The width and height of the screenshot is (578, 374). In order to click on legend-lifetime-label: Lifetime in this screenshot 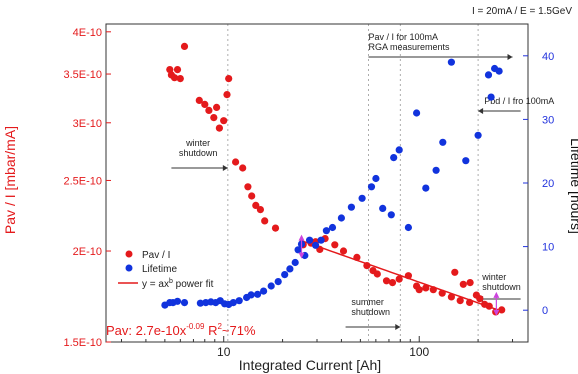, I will do `click(159, 269)`.